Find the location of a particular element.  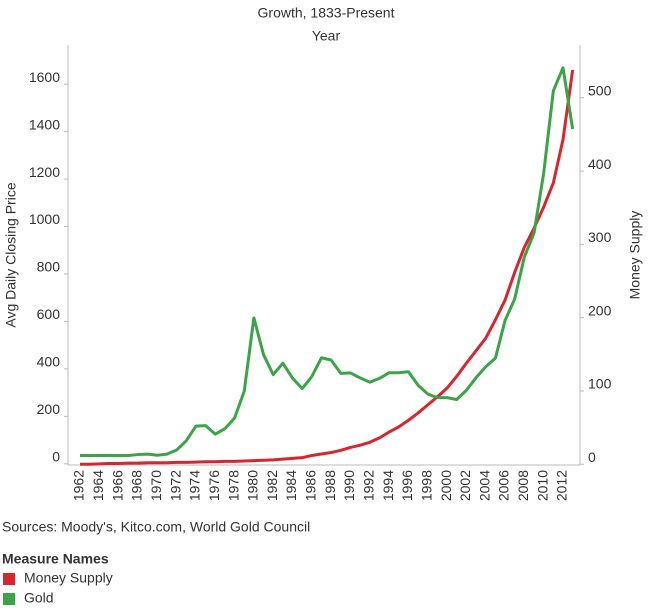

x-tick-label: 2006 is located at coordinates (504, 485).